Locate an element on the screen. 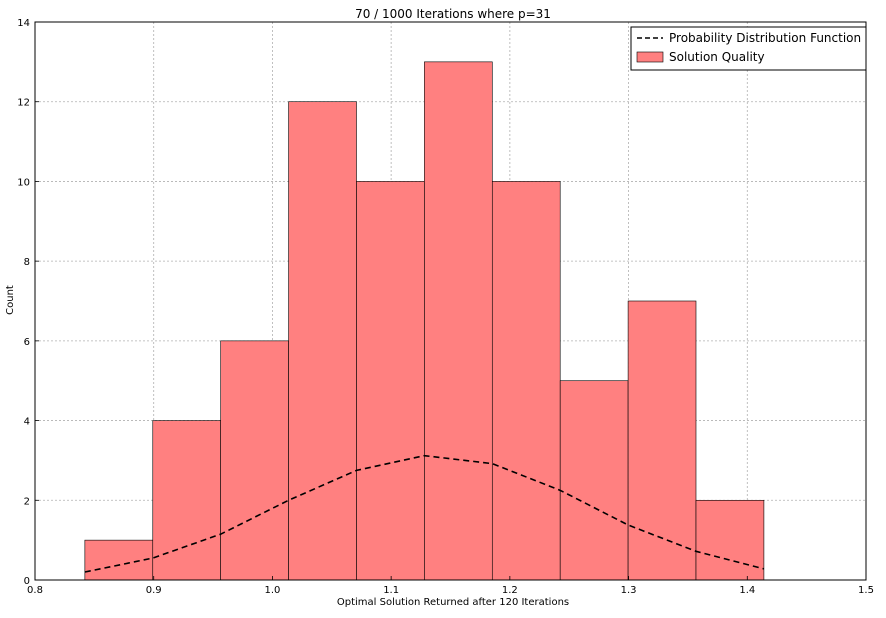  y-axis-label: Count is located at coordinates (10, 300).